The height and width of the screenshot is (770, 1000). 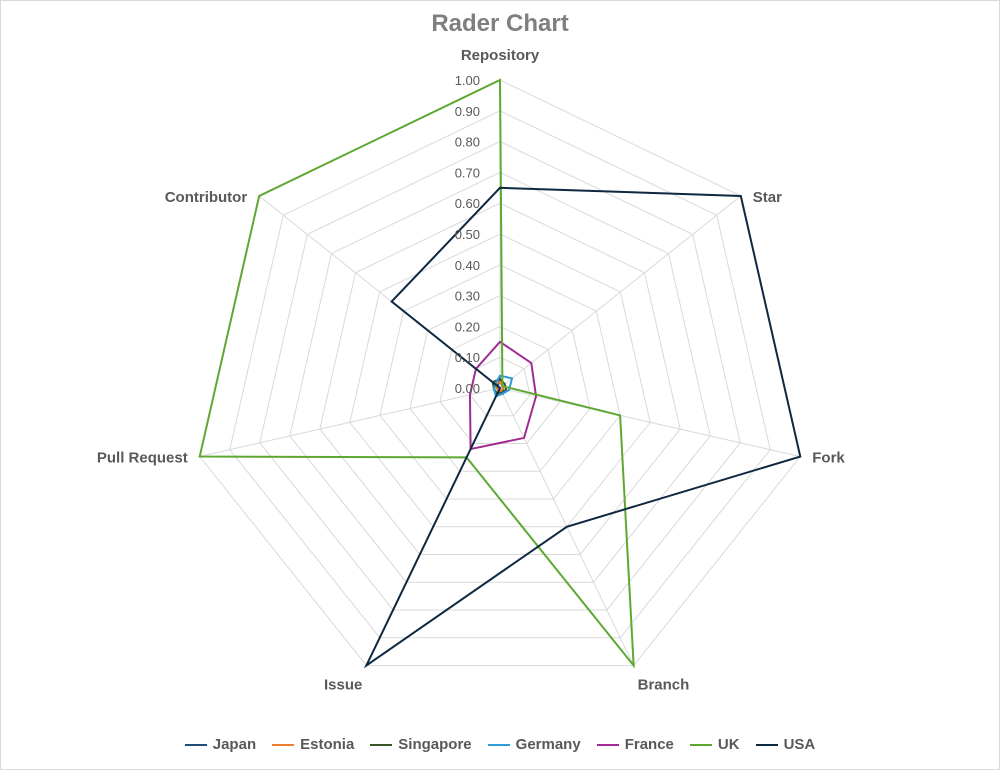 What do you see at coordinates (500, 55) in the screenshot?
I see `axis-label-repository: Repository` at bounding box center [500, 55].